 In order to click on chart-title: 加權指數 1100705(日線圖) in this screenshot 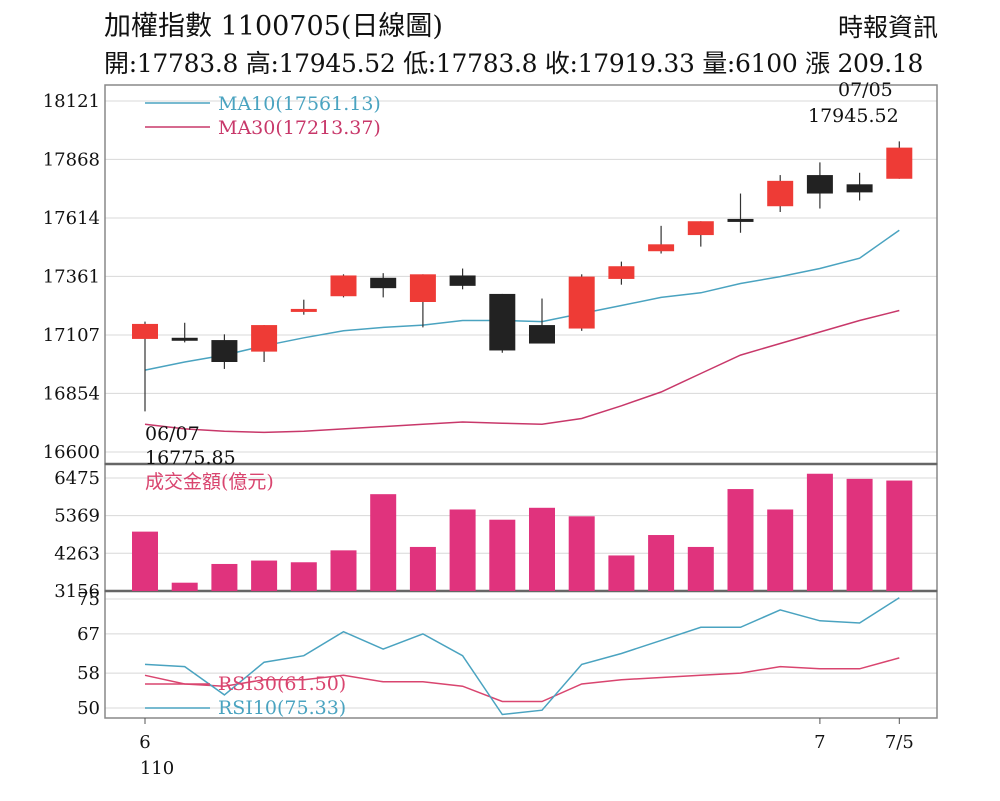, I will do `click(273, 26)`.